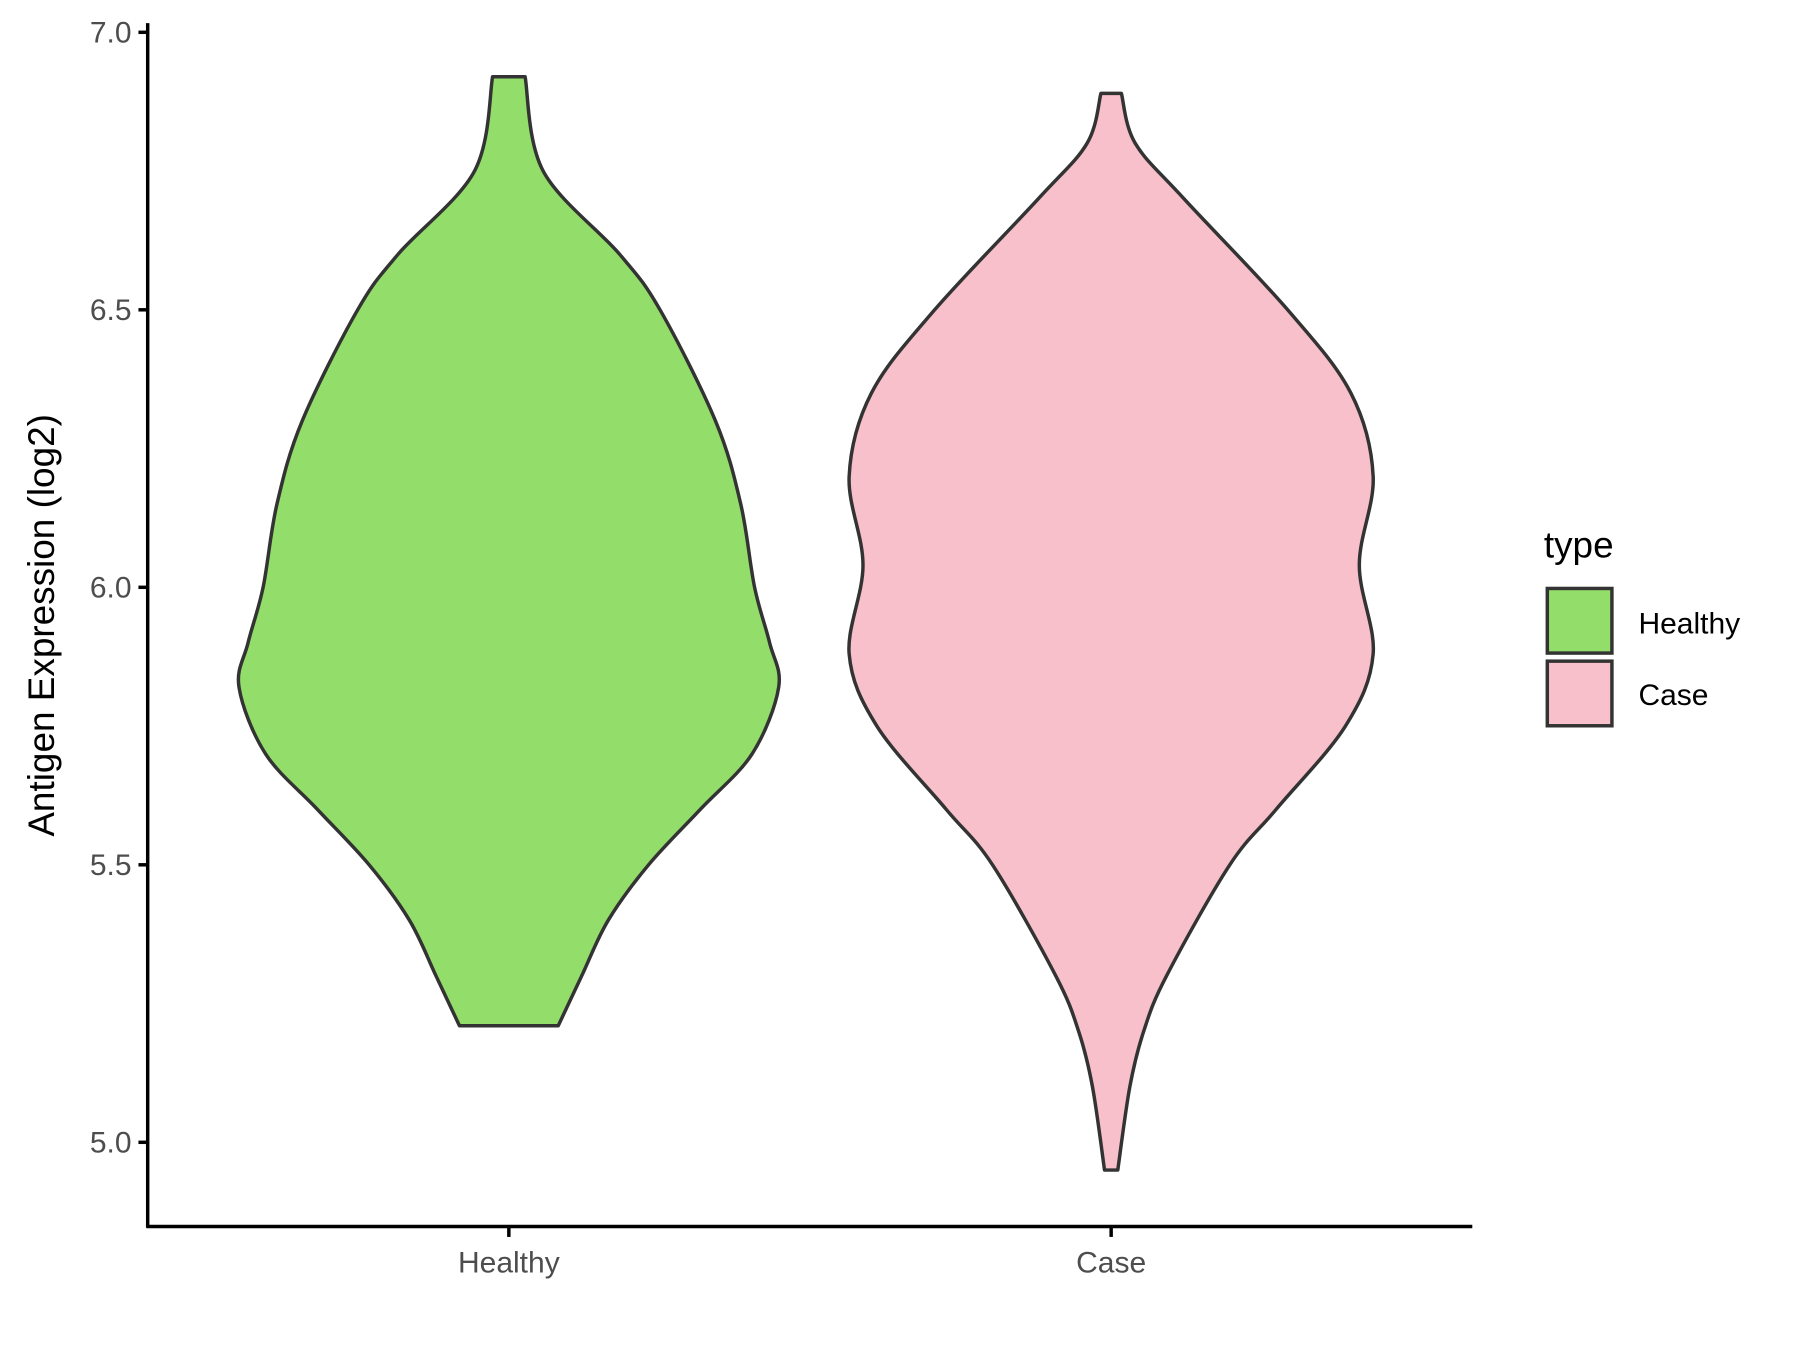 Image resolution: width=1800 pixels, height=1350 pixels. I want to click on y-tick-label: 5.0, so click(111, 1143).